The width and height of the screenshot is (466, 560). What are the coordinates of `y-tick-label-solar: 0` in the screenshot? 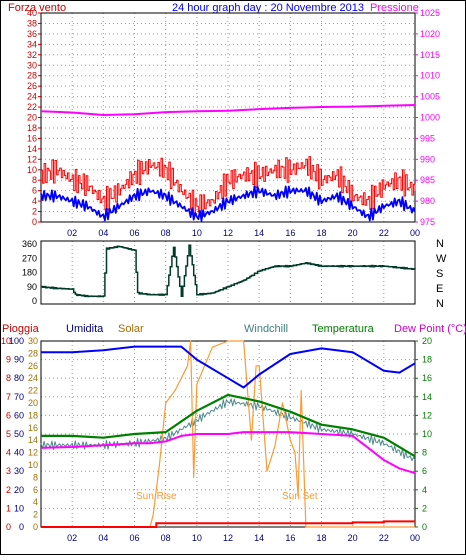 It's located at (35, 527).